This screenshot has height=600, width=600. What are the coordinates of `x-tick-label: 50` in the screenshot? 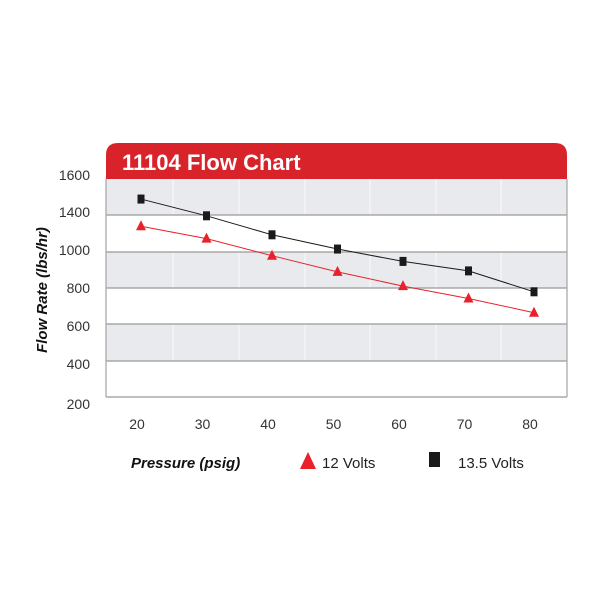 It's located at (334, 424).